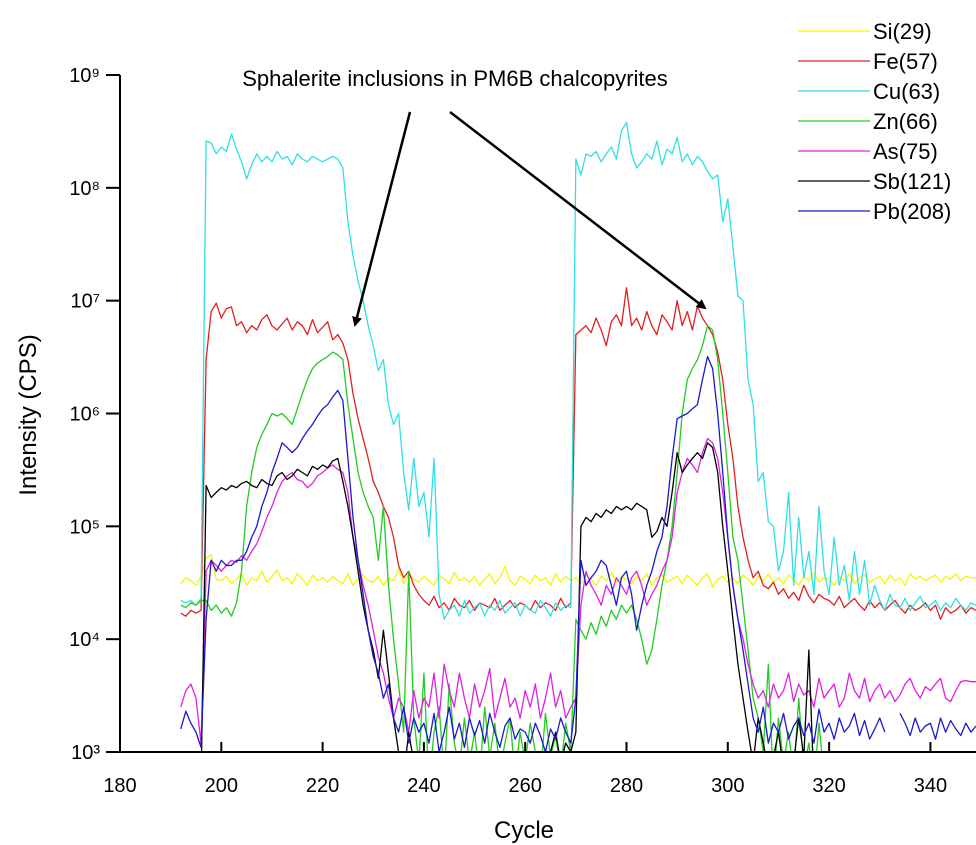 The height and width of the screenshot is (845, 976). I want to click on y-tick-label: 10⁵, so click(84, 527).